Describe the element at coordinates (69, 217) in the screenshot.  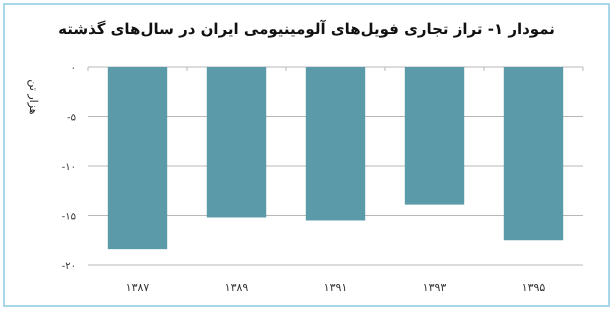
I see `y-tick-label: -۱۵` at that location.